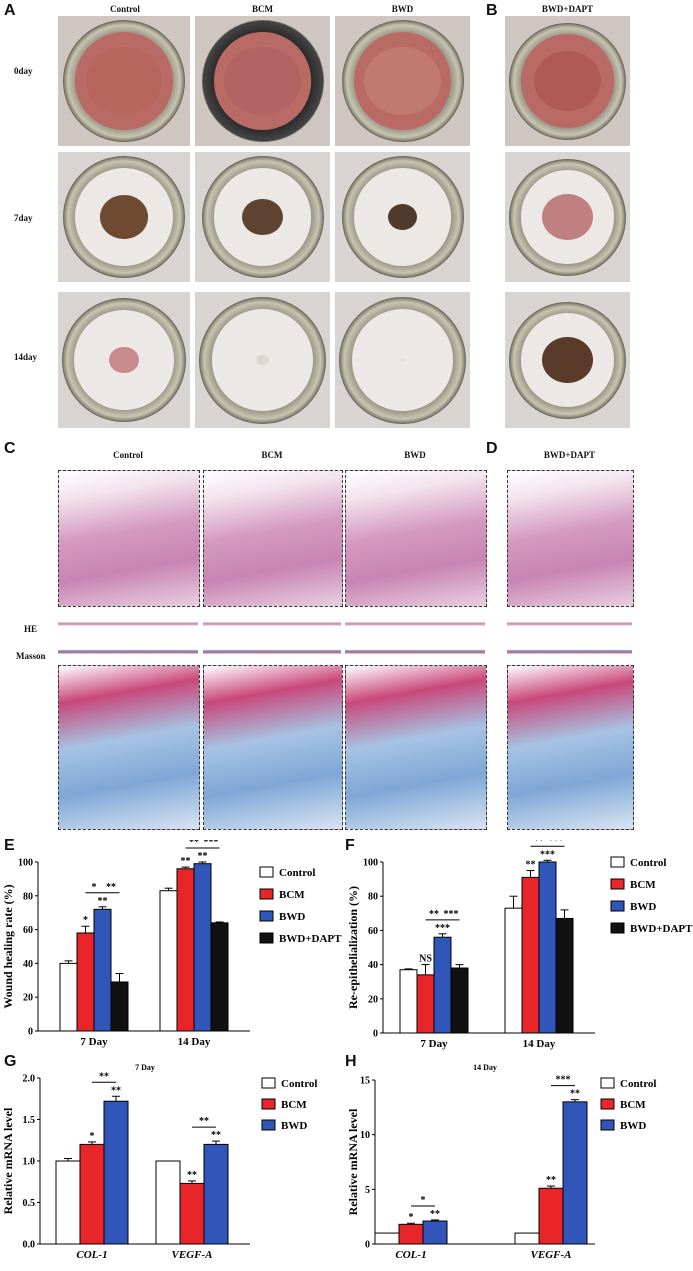 This screenshot has height=1271, width=693. I want to click on y-tick-label: 1.0, so click(29, 1162).